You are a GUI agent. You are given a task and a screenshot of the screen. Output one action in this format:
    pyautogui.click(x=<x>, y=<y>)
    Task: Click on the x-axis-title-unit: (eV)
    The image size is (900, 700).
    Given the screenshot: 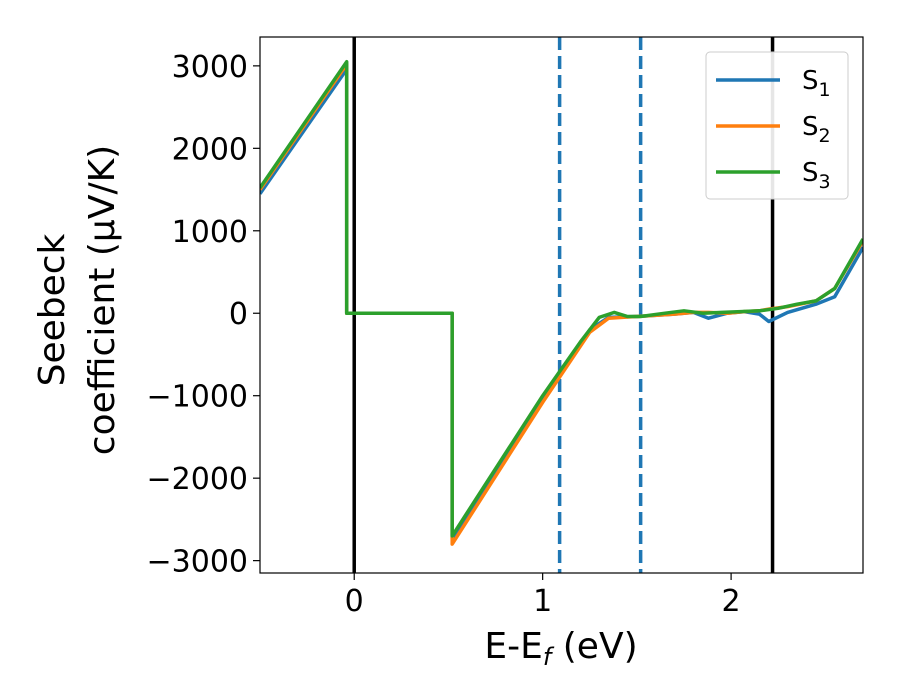 What is the action you would take?
    pyautogui.click(x=594, y=646)
    